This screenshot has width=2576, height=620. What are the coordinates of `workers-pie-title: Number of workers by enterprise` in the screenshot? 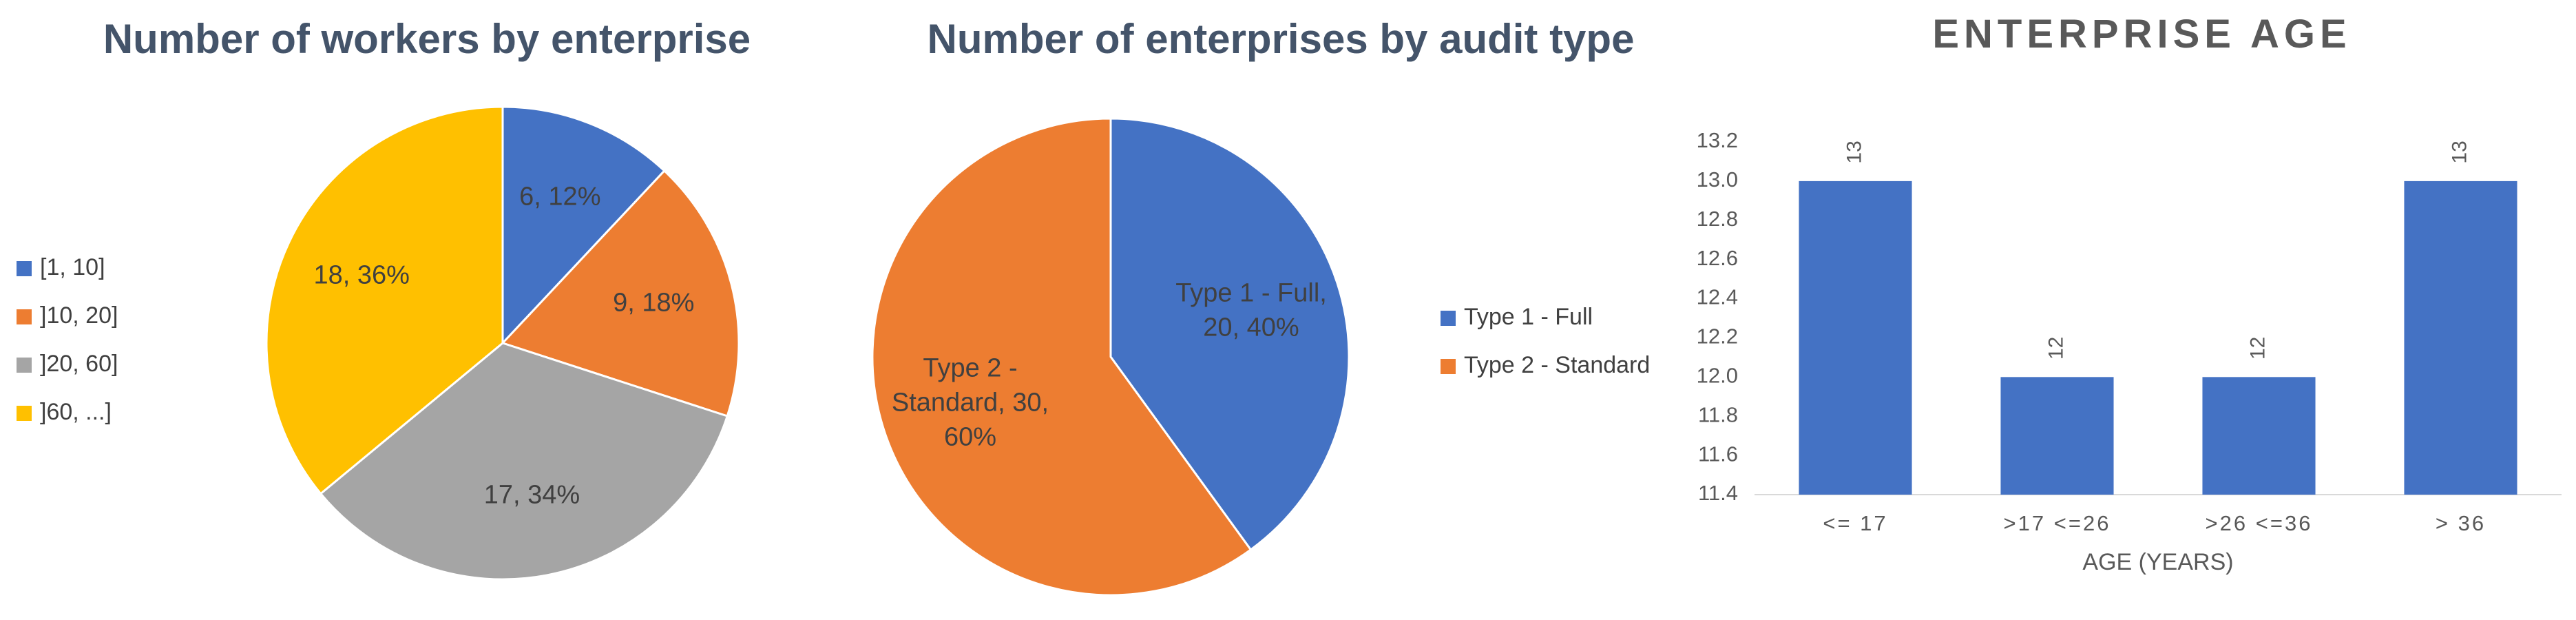 It's located at (427, 39).